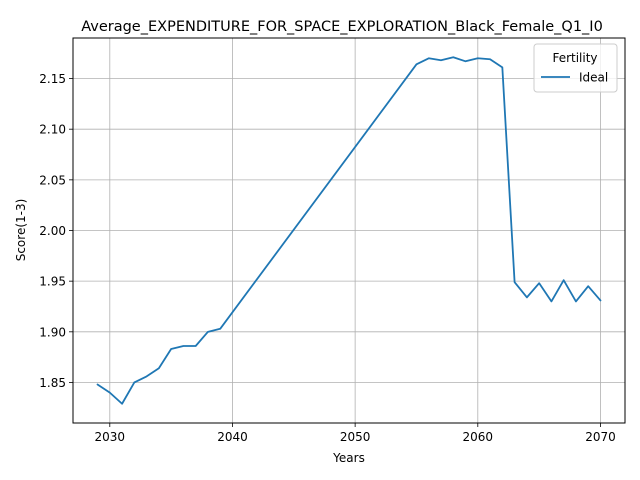 Image resolution: width=640 pixels, height=480 pixels. I want to click on y-tick-label: 2.05, so click(52, 180).